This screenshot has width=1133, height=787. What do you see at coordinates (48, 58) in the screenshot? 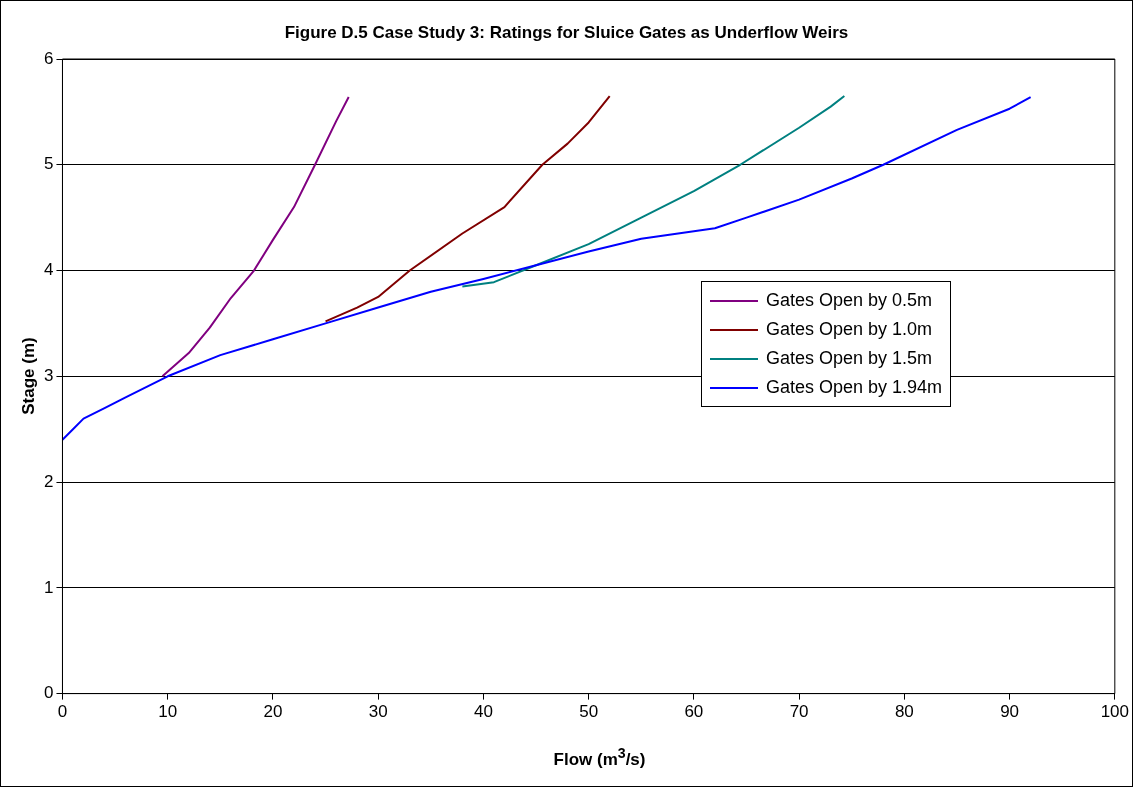
I see `y-tick-label: 6` at bounding box center [48, 58].